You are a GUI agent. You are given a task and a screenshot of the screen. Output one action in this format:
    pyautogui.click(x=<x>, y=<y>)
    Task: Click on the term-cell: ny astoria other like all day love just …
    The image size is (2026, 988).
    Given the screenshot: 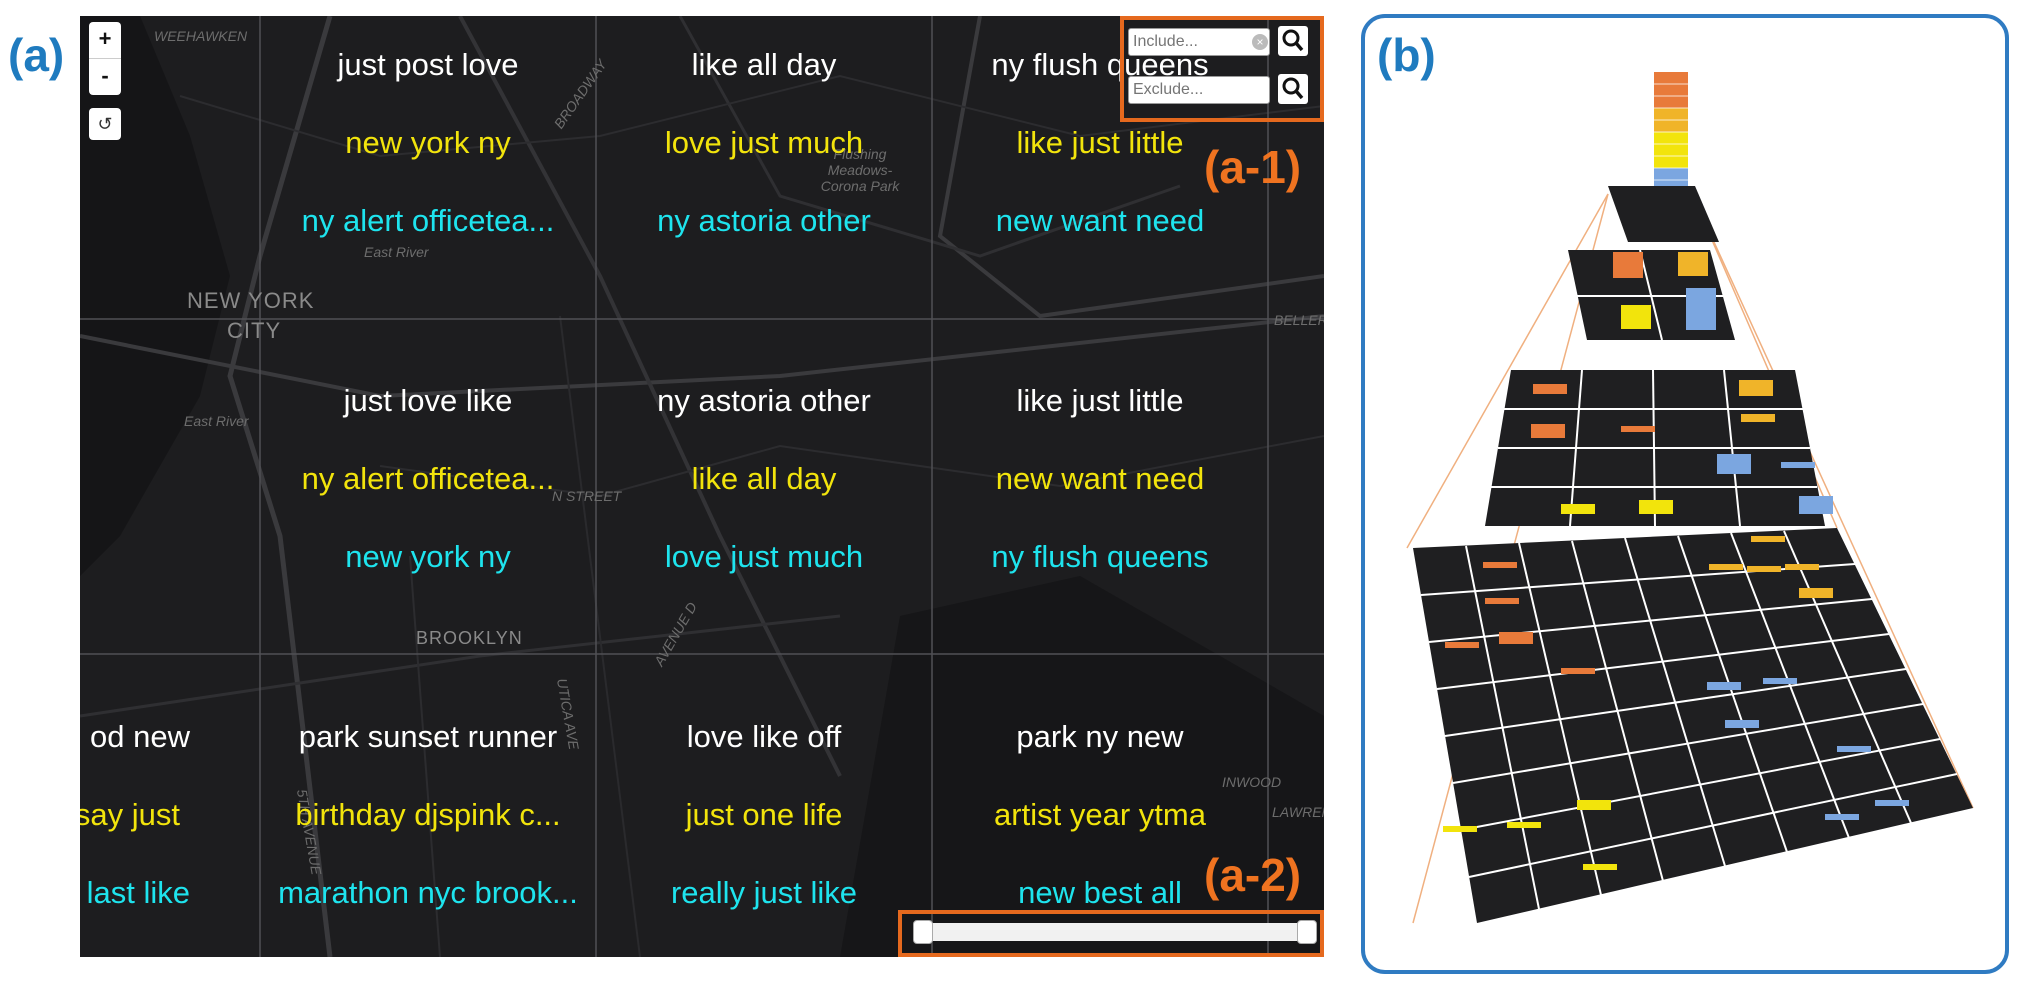 What is the action you would take?
    pyautogui.click(x=764, y=479)
    